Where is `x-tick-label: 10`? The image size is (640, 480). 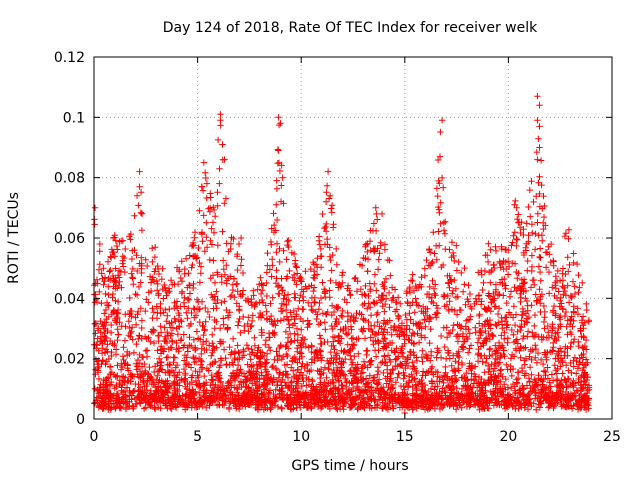 x-tick-label: 10 is located at coordinates (301, 437).